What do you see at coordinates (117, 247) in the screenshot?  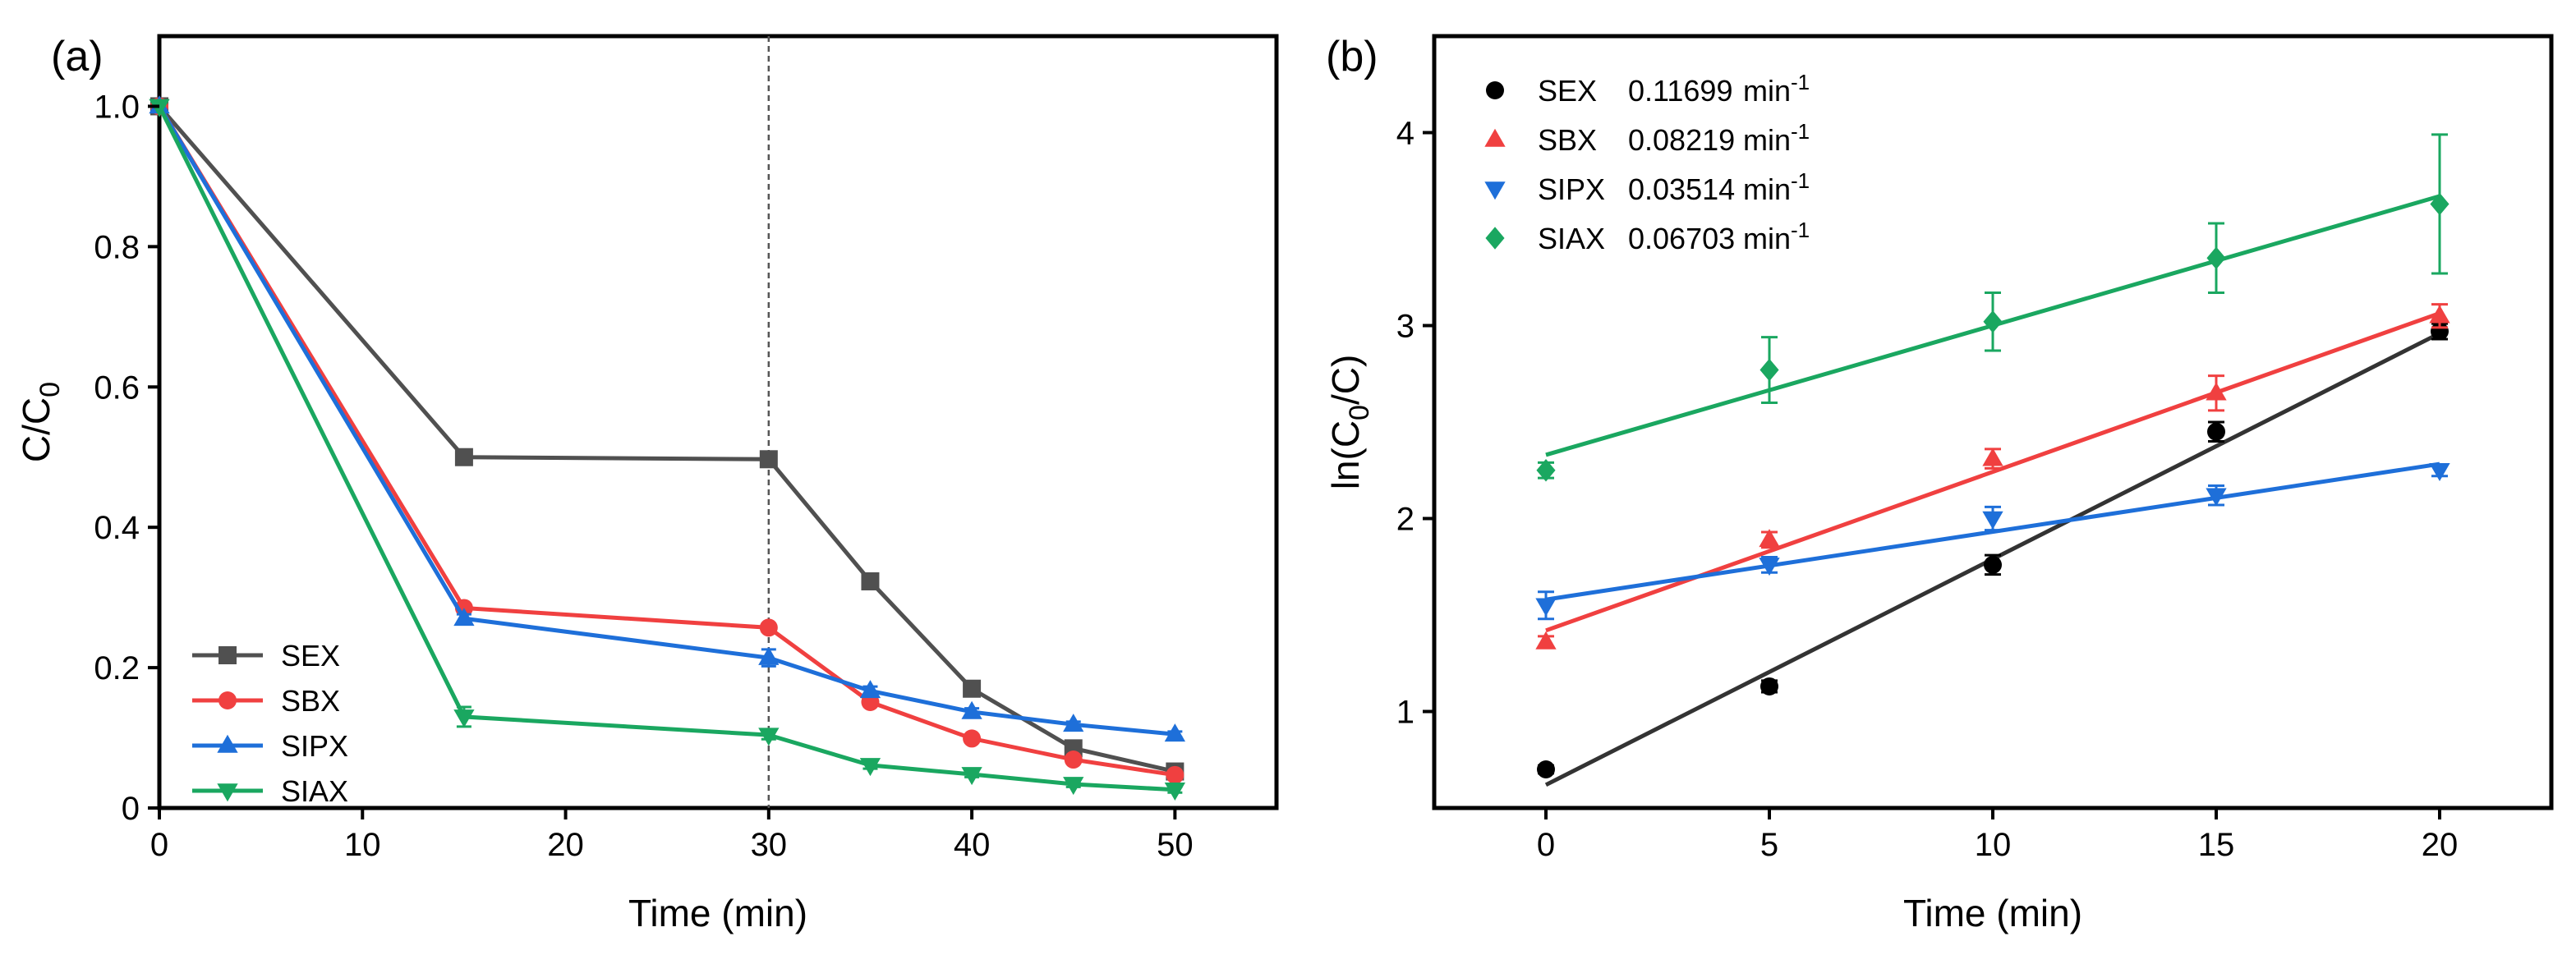 I see `a-y-tick-label: 0.8` at bounding box center [117, 247].